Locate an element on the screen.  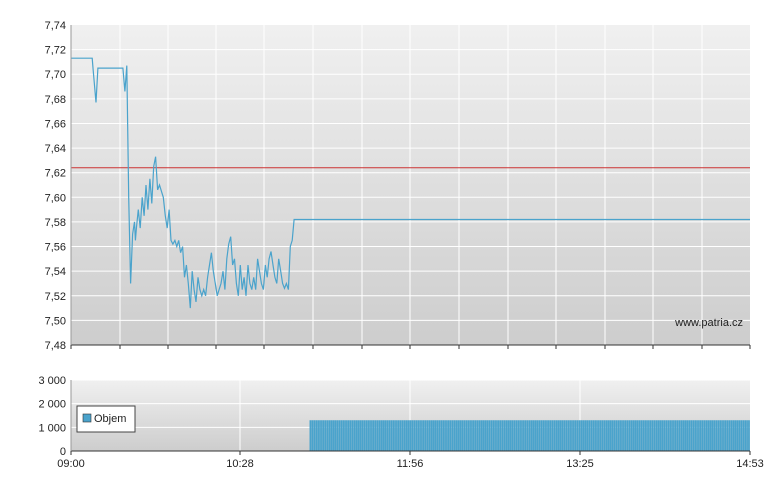
legend-label: Objem is located at coordinates (110, 419).